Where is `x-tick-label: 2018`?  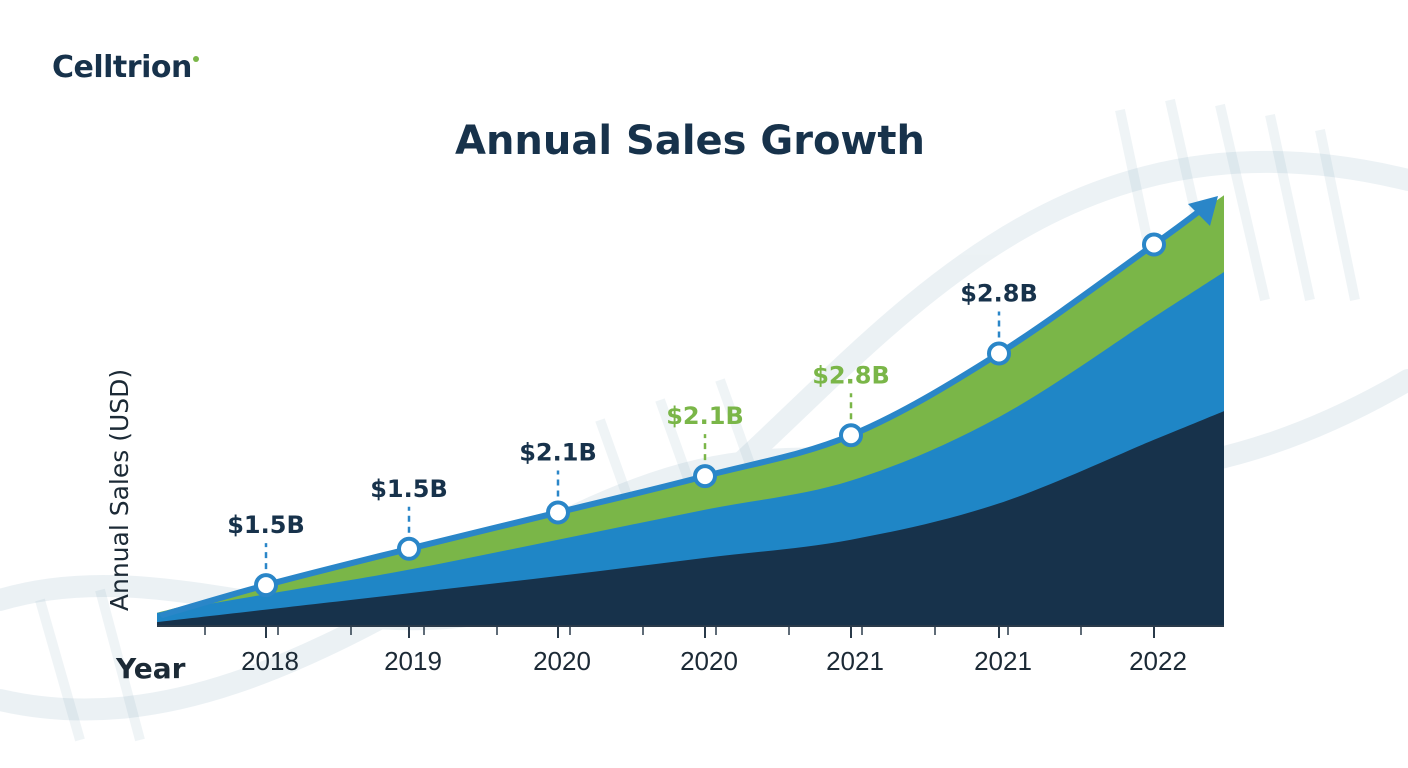 x-tick-label: 2018 is located at coordinates (270, 661).